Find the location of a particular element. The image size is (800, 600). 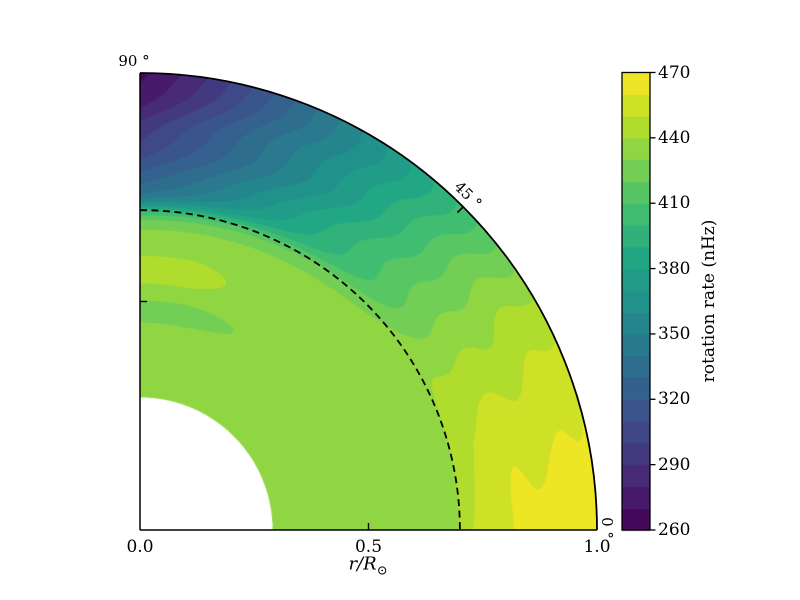

x-axis-label: r/R⊙ is located at coordinates (367, 566).